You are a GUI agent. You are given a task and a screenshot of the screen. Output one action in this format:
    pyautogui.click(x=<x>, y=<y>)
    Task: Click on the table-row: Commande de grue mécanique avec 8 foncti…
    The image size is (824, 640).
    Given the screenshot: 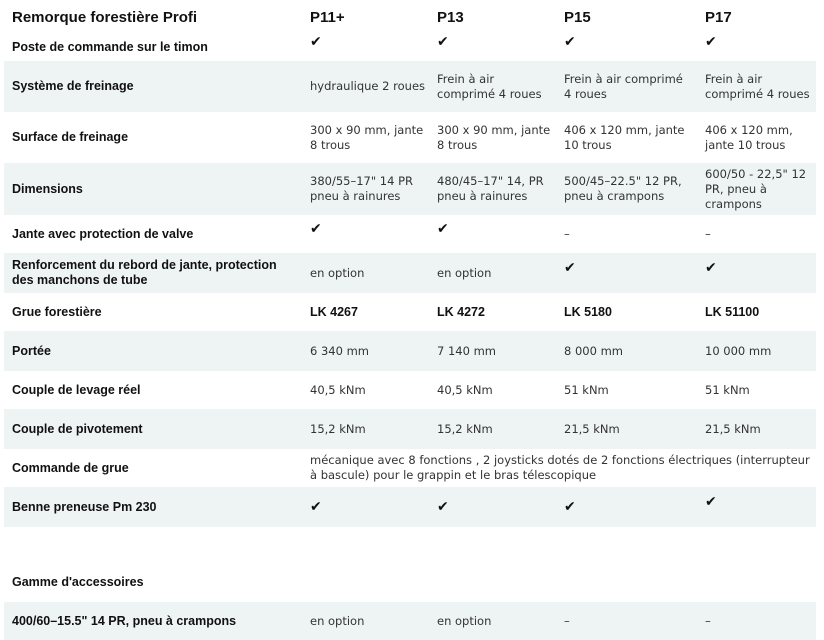 What is the action you would take?
    pyautogui.click(x=410, y=468)
    